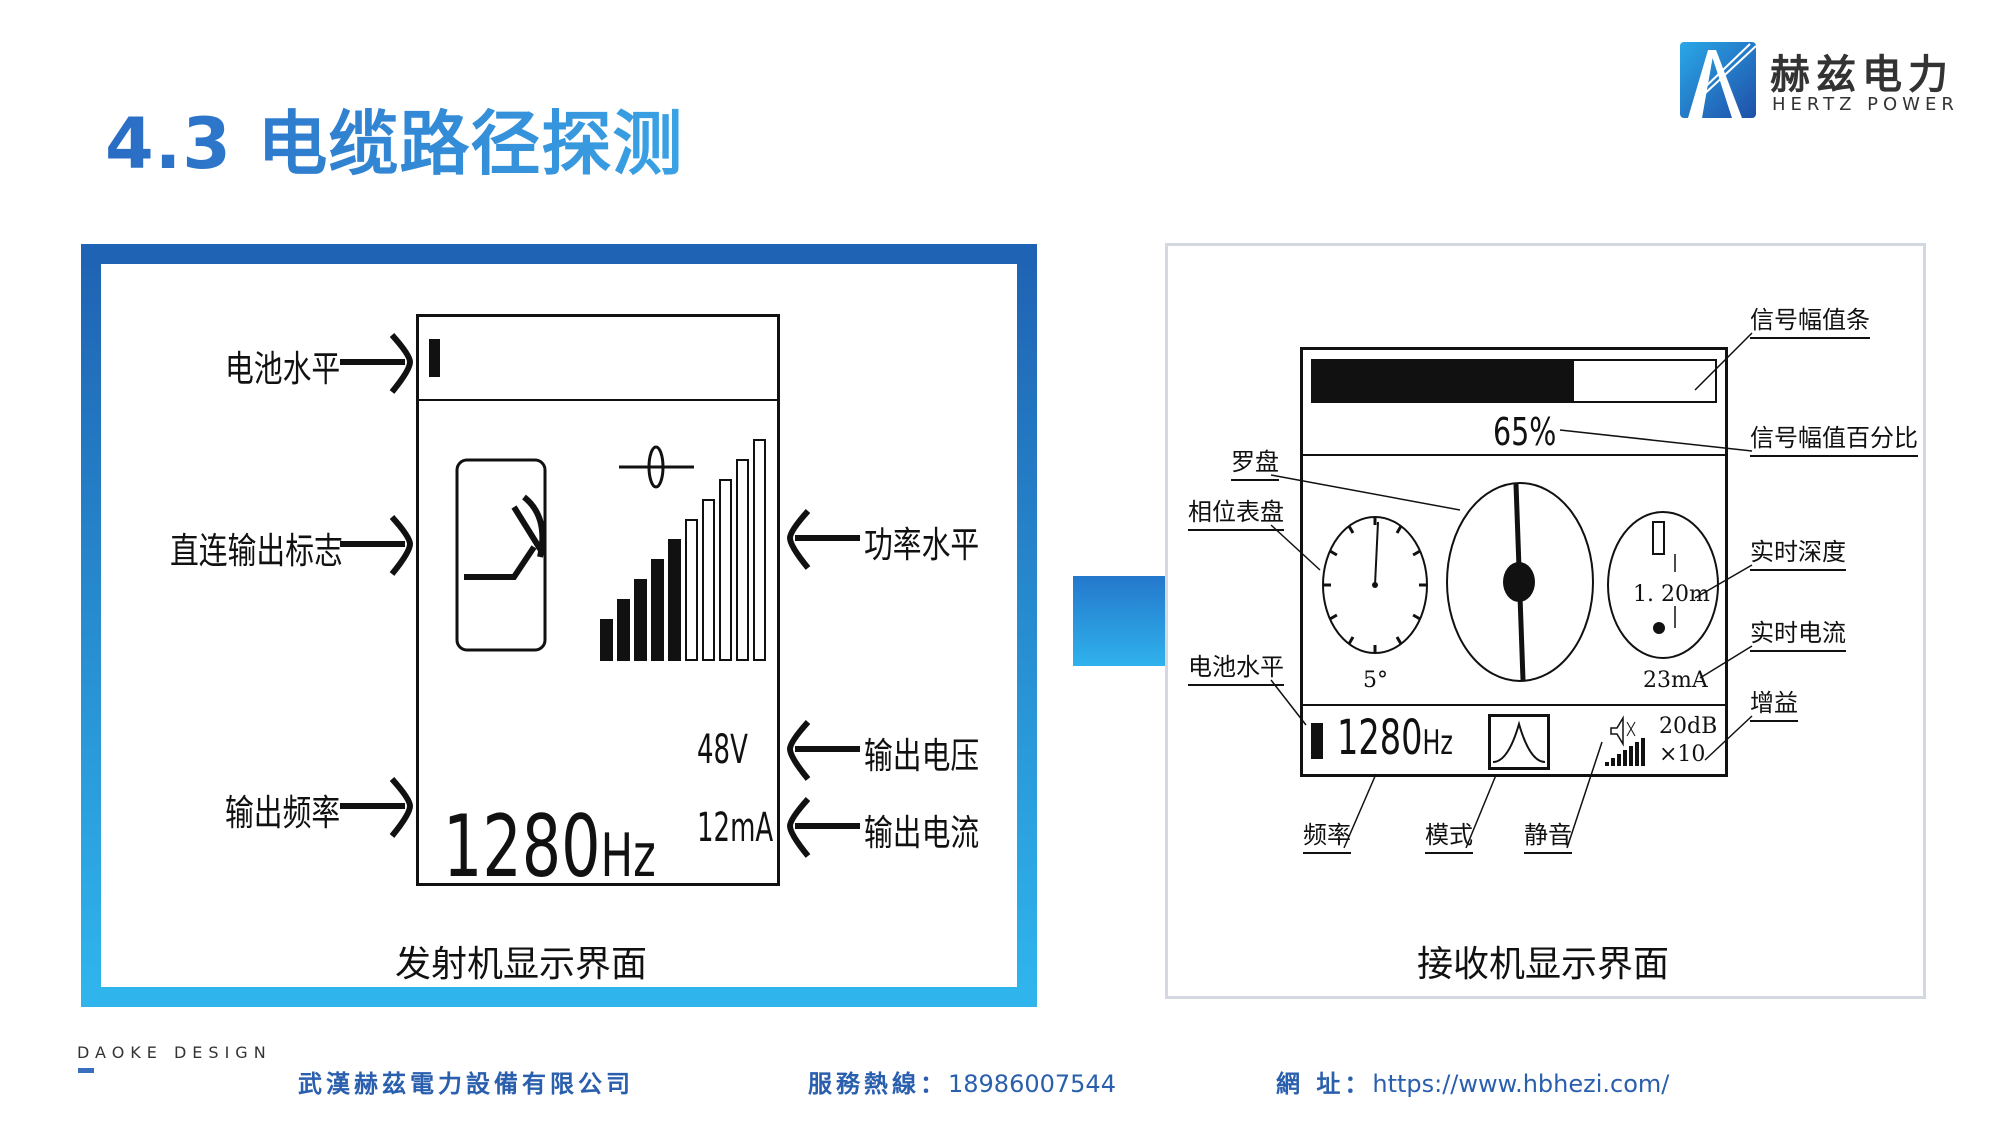  I want to click on signal-bar-fill, so click(1444, 381).